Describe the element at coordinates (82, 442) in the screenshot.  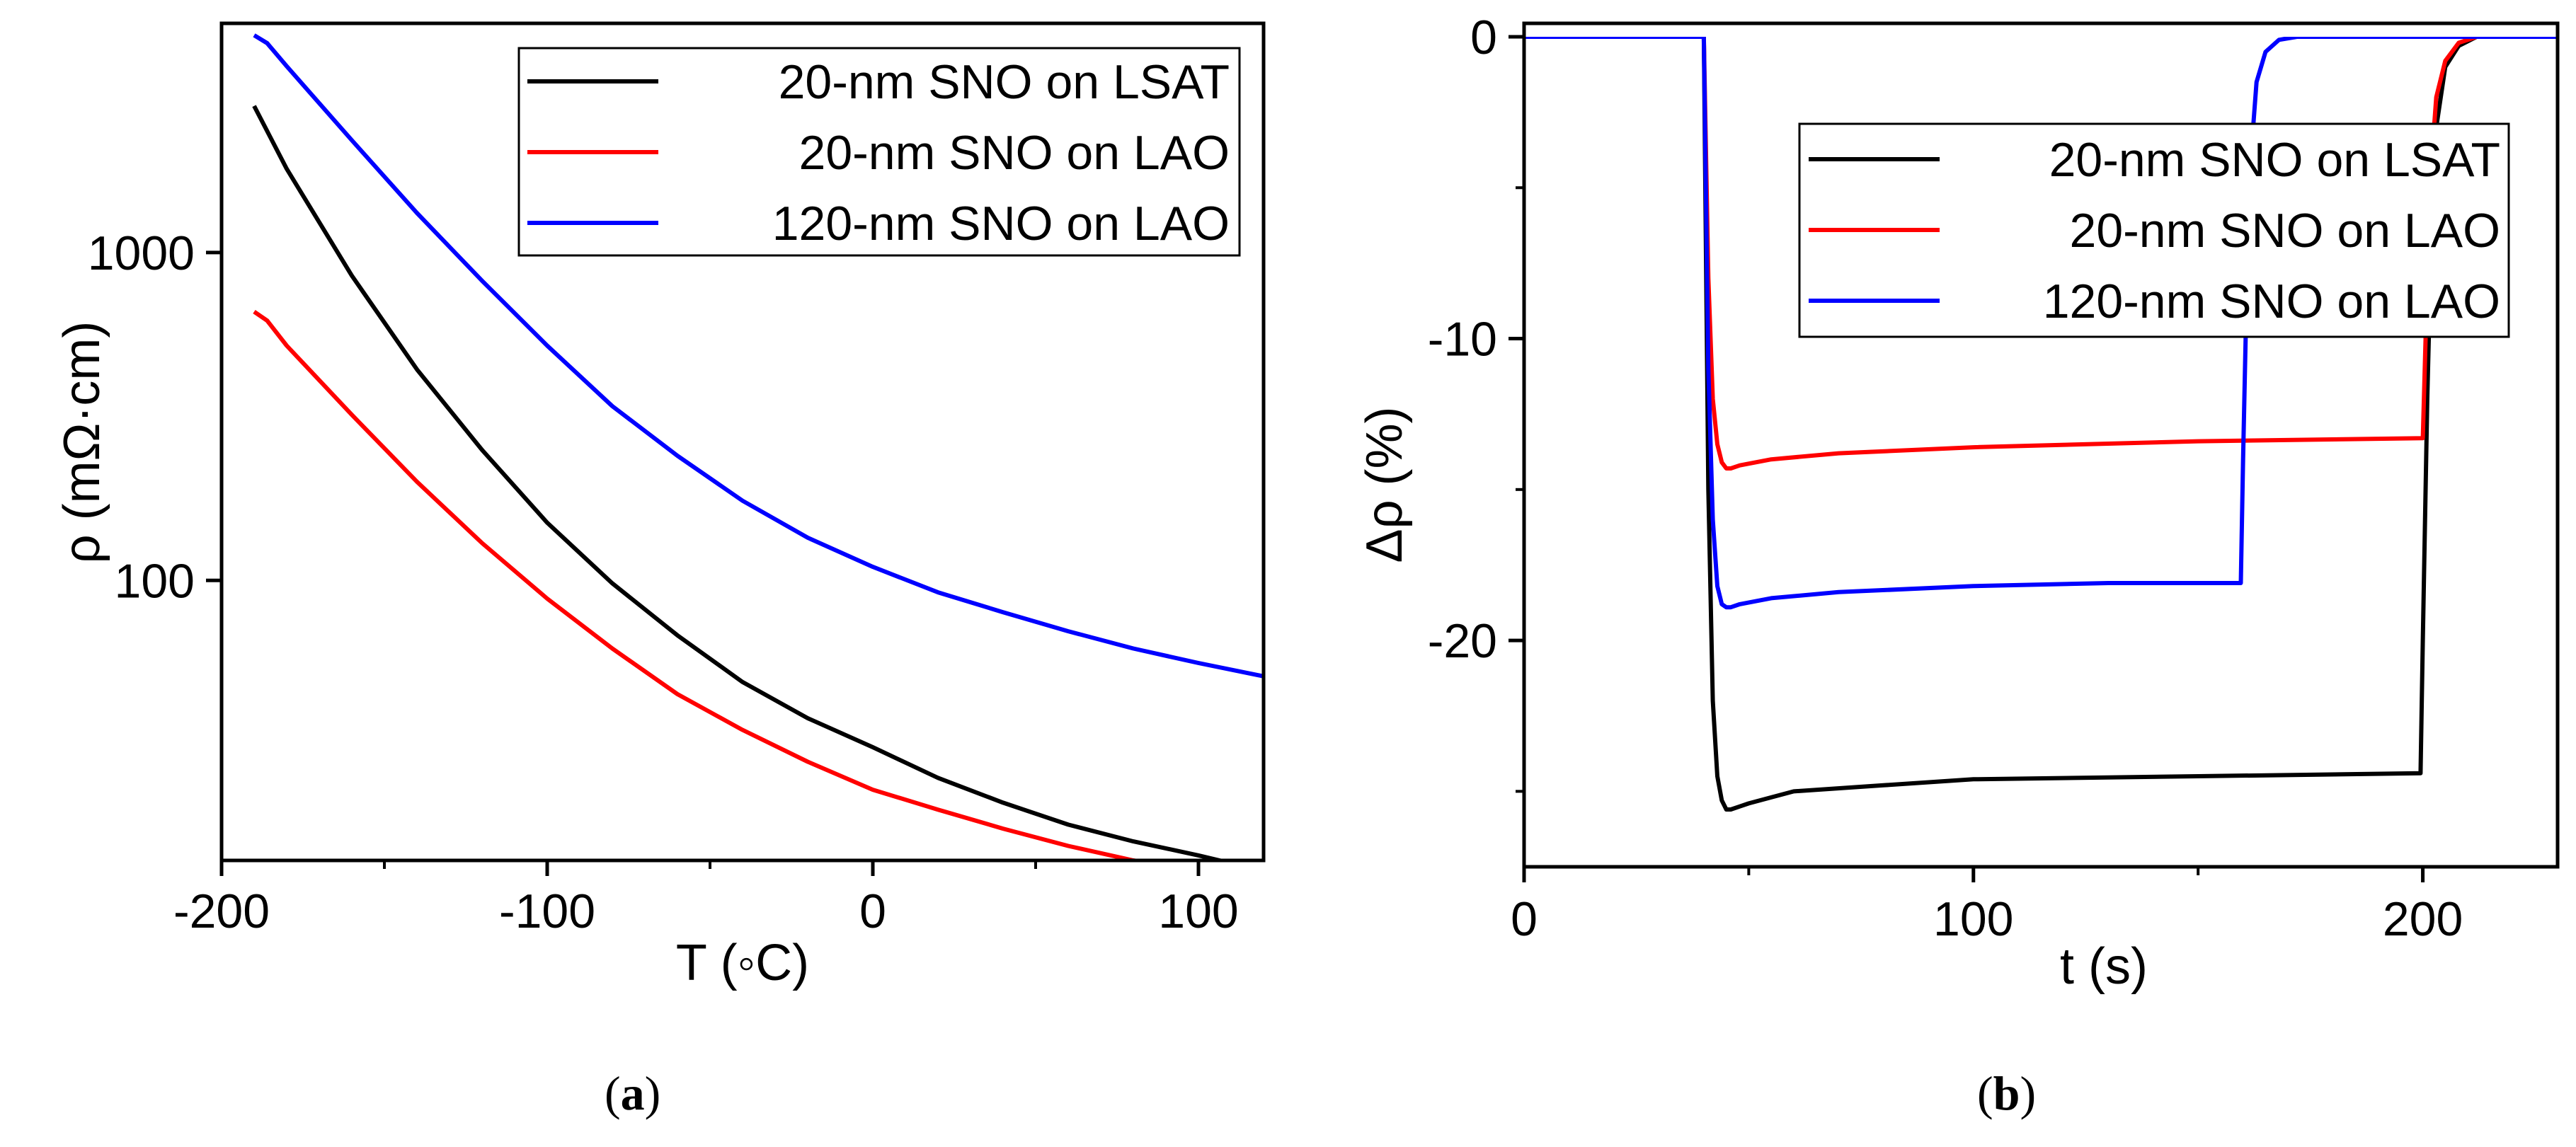
I see `panel-a-y-axis-label: ρ (mΩ·cm)` at that location.